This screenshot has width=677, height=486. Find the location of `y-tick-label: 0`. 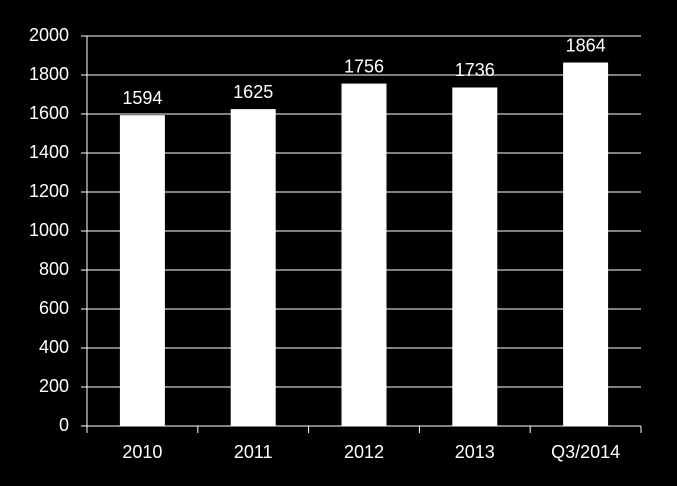

y-tick-label: 0 is located at coordinates (64, 425).